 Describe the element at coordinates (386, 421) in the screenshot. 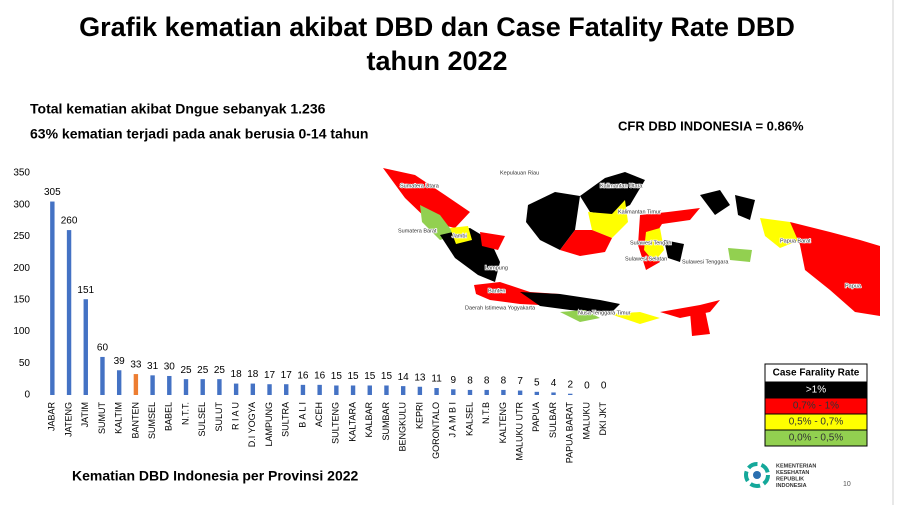

I see `x-tick-label: SUMBAR` at that location.